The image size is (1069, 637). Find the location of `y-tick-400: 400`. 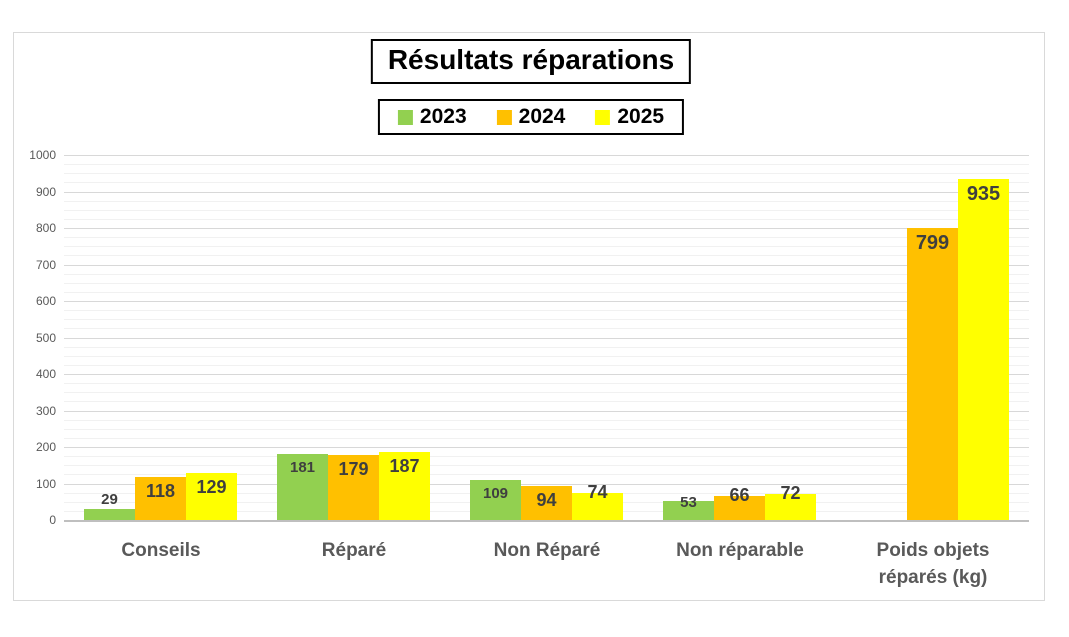

y-tick-400: 400 is located at coordinates (45, 374).